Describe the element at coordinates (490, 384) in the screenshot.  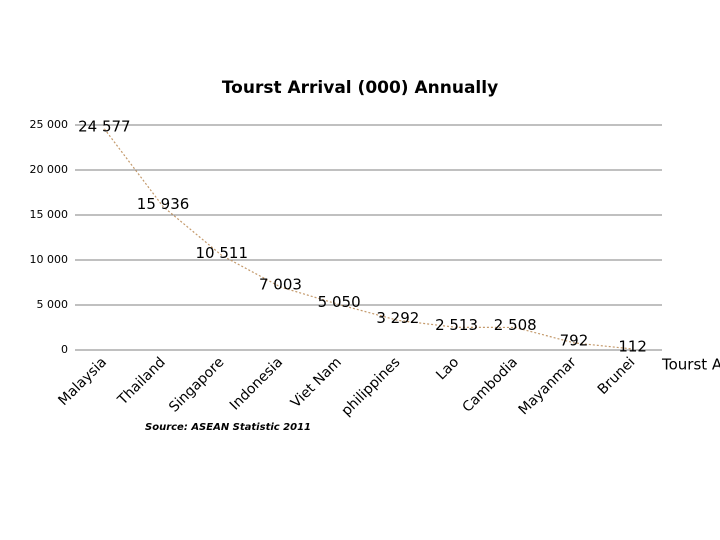
I see `x-tick-label: Cambodia` at that location.